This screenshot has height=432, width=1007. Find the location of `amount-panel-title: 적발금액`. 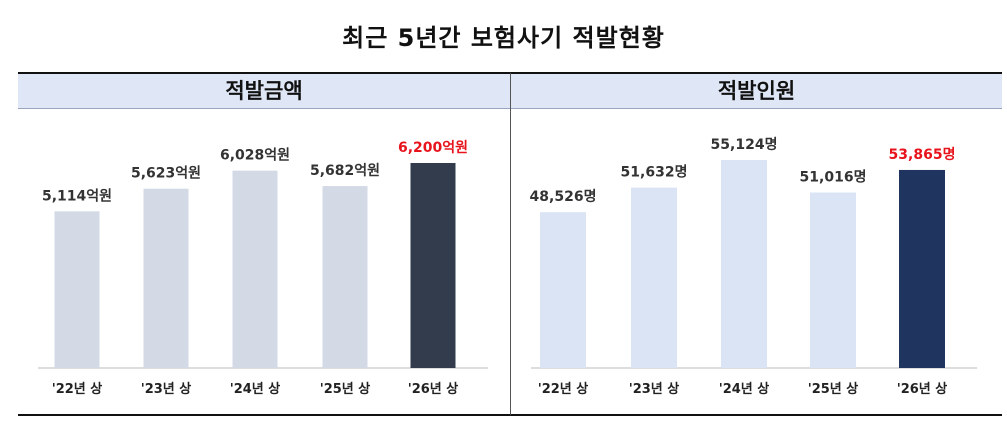

amount-panel-title: 적발금액 is located at coordinates (264, 91).